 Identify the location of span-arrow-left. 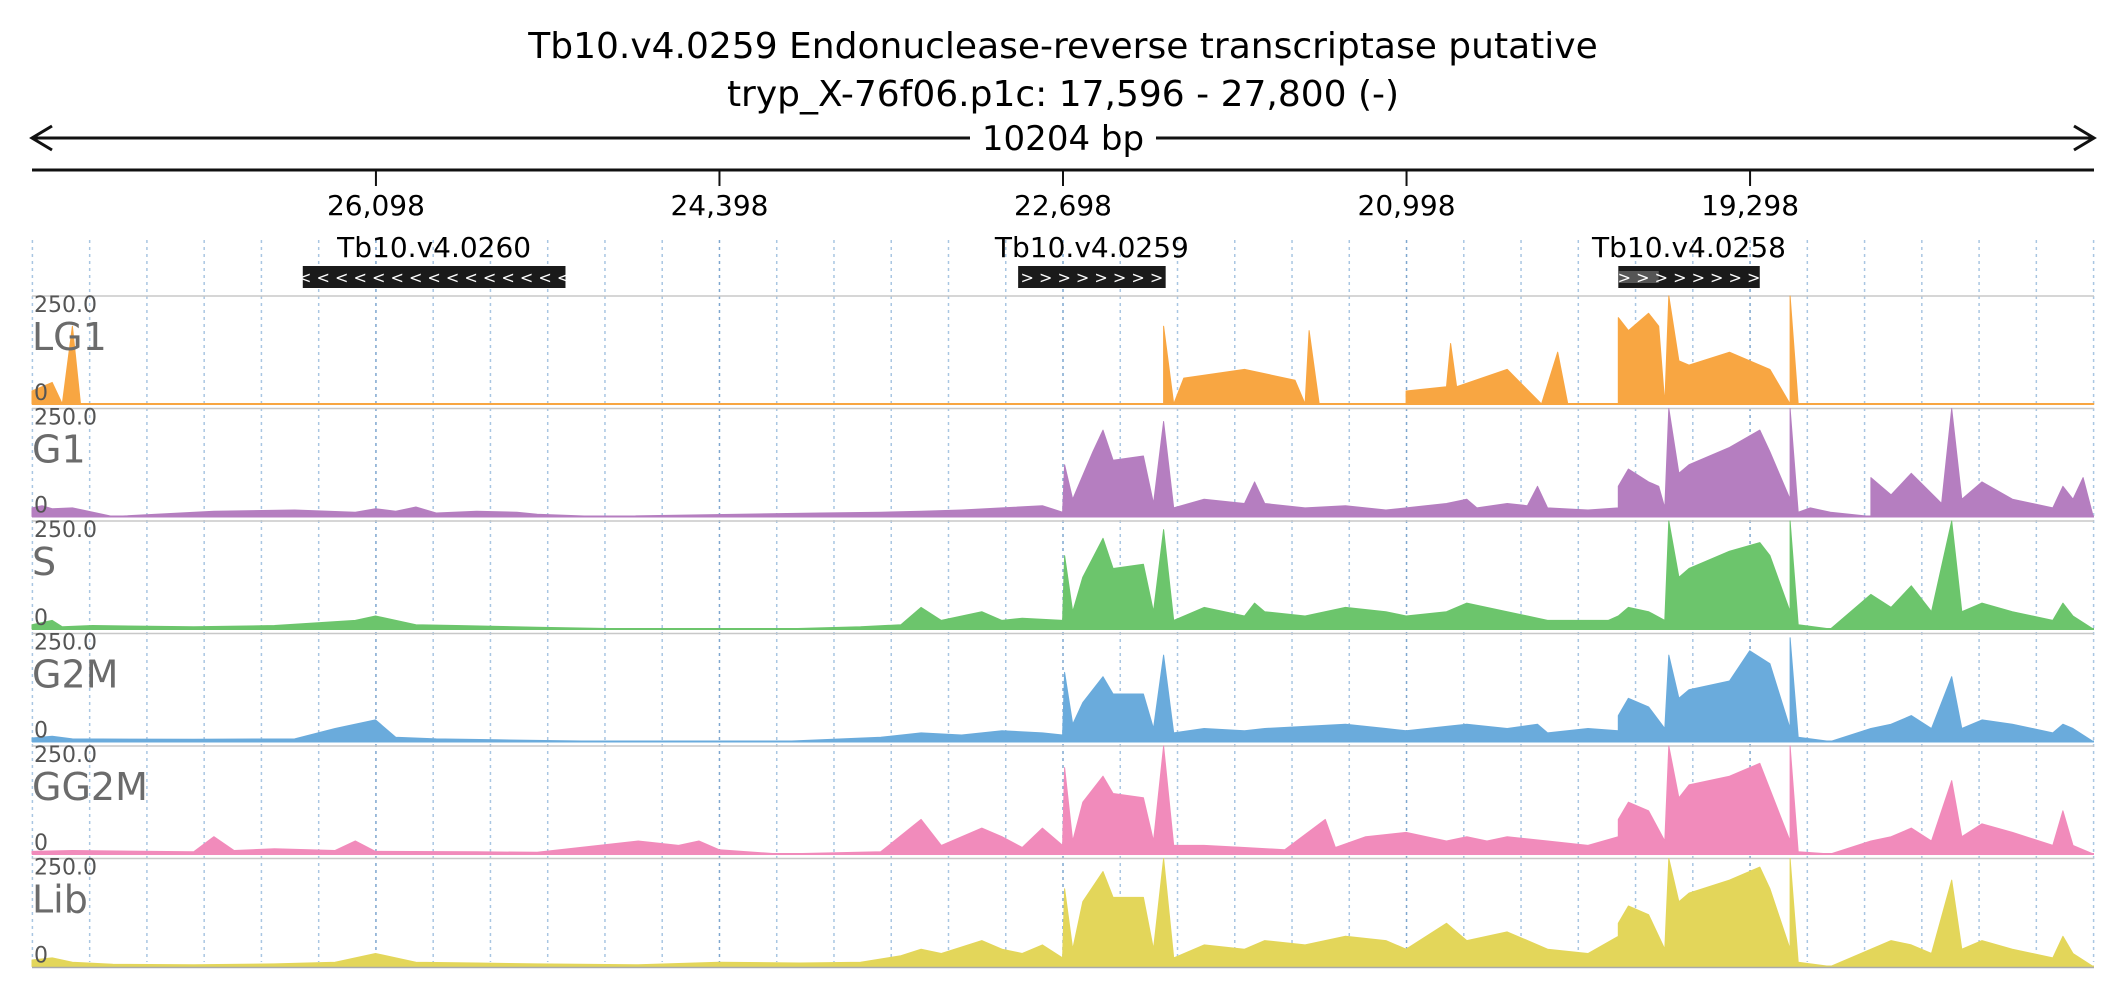
(41, 138).